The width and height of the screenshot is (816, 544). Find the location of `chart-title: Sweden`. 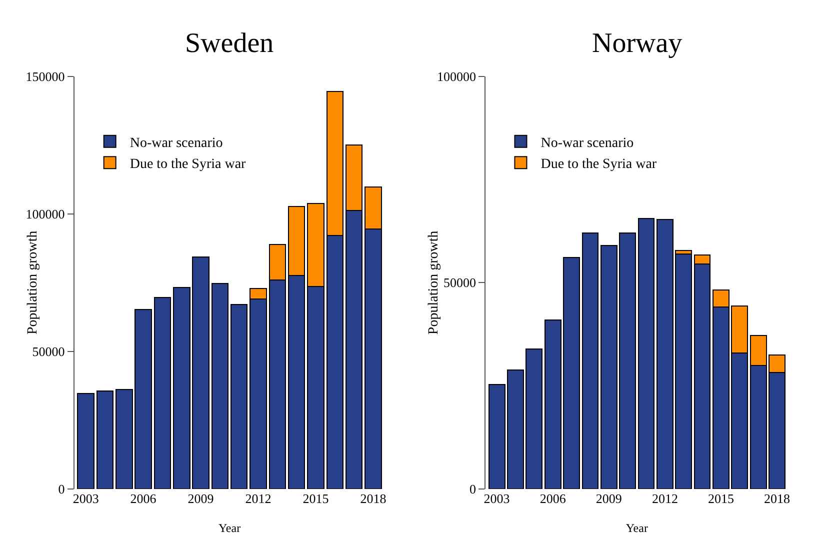

chart-title: Sweden is located at coordinates (229, 43).